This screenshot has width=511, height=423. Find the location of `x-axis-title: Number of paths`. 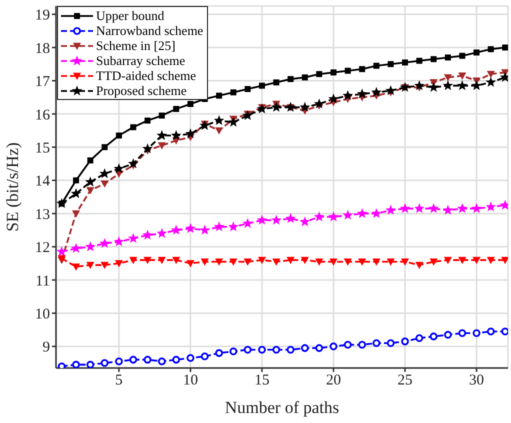

x-axis-title: Number of paths is located at coordinates (282, 407).